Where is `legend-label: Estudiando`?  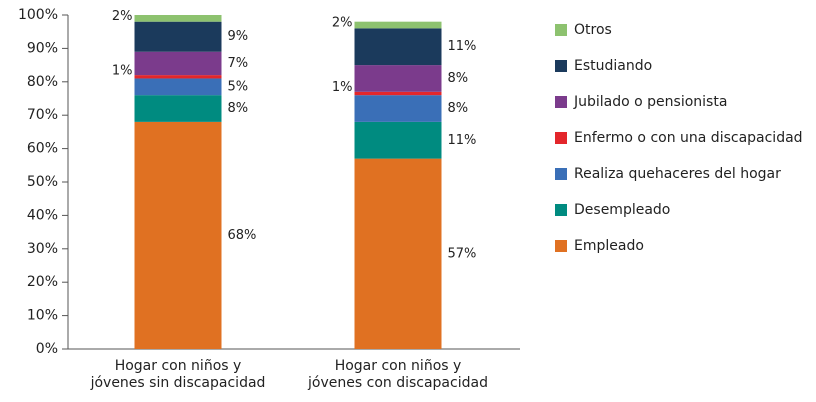
legend-label: Estudiando is located at coordinates (613, 66).